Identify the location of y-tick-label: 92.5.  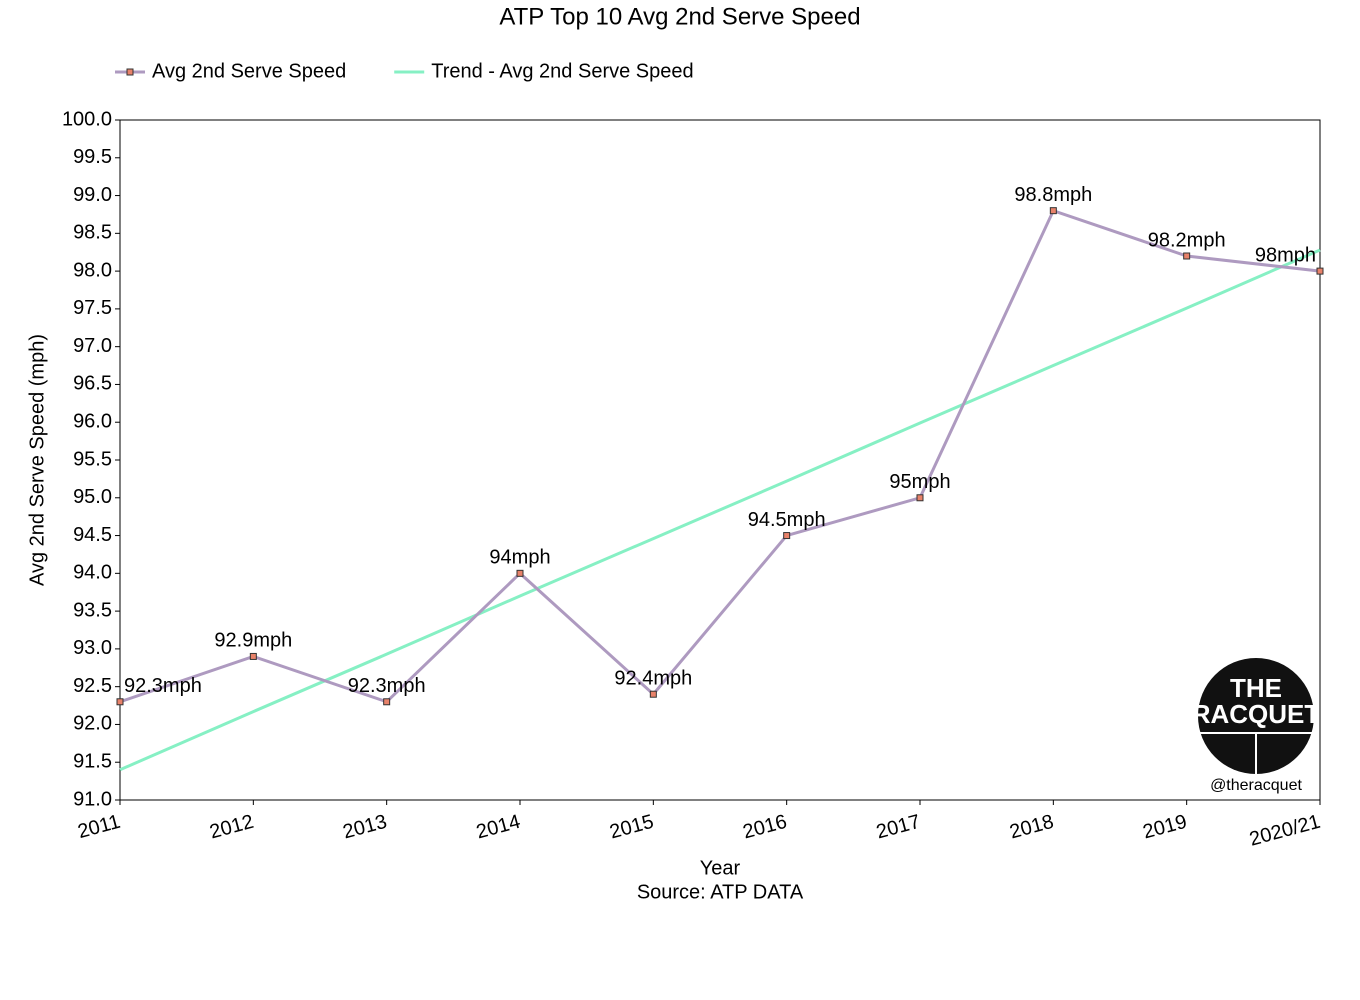
(92, 686).